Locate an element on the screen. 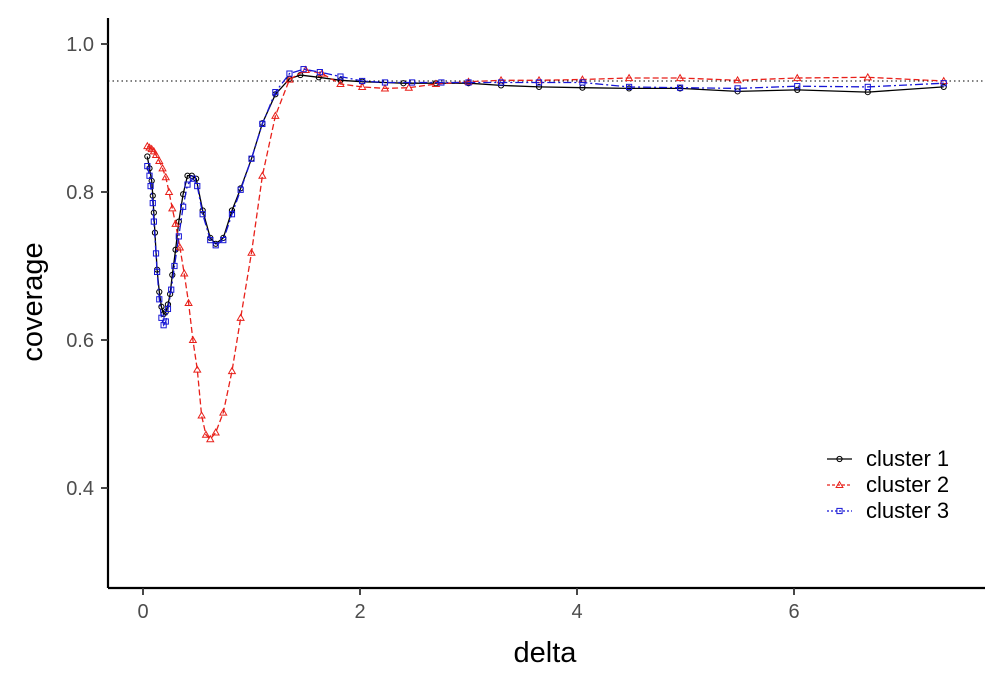 This screenshot has height=686, width=1000. x-axis-title: delta is located at coordinates (546, 653).